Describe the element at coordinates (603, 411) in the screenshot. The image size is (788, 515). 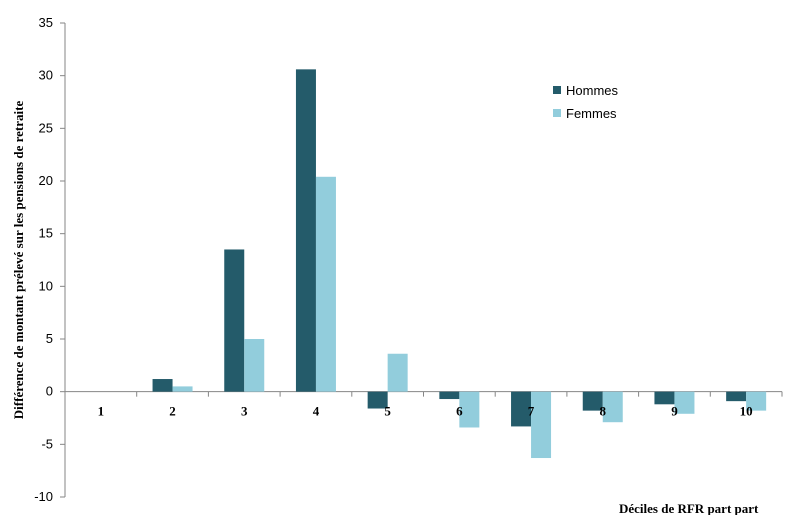
I see `x-category-label: 8` at that location.